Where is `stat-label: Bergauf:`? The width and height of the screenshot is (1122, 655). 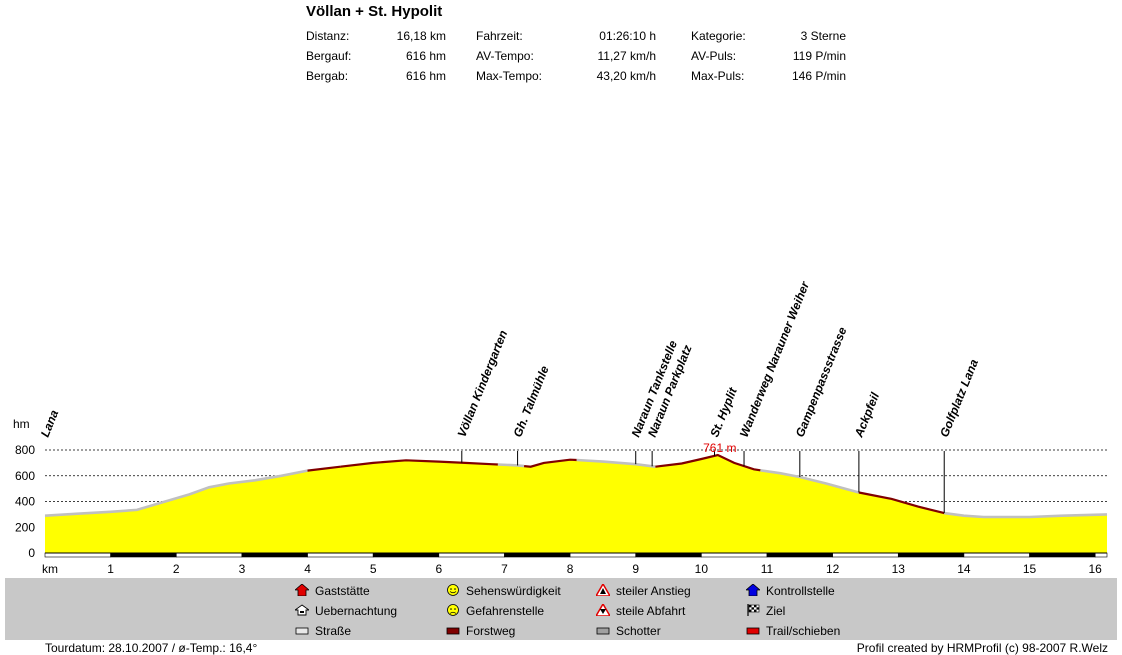
stat-label: Bergauf: is located at coordinates (329, 56).